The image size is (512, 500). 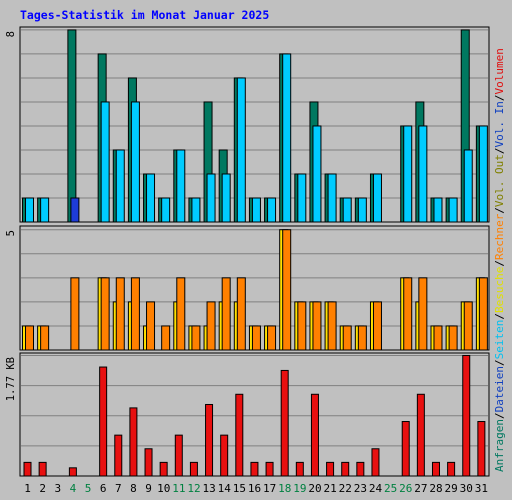 I want to click on x-label-day-19: 19, so click(x=299, y=488).